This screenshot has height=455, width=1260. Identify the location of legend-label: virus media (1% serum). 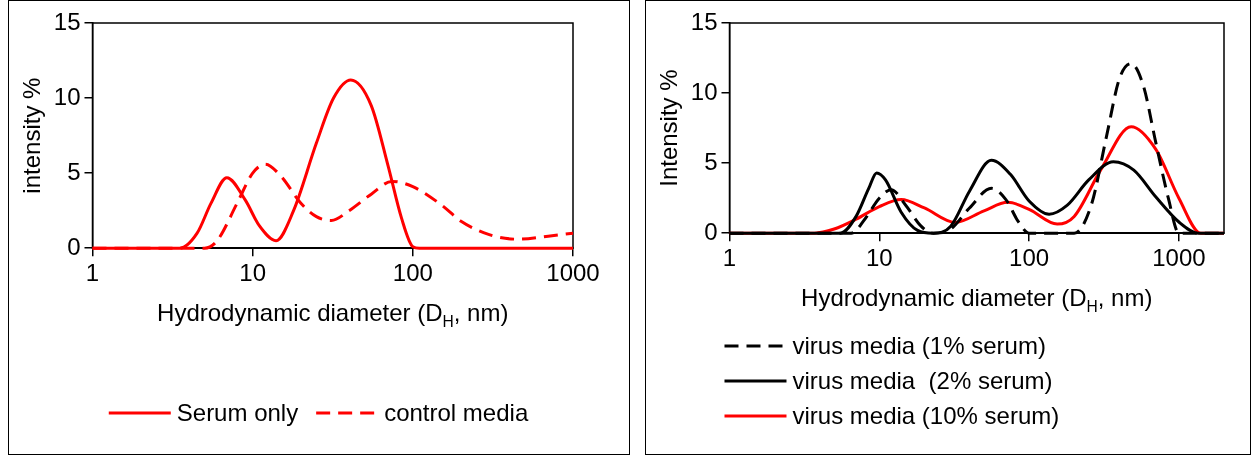
(919, 345).